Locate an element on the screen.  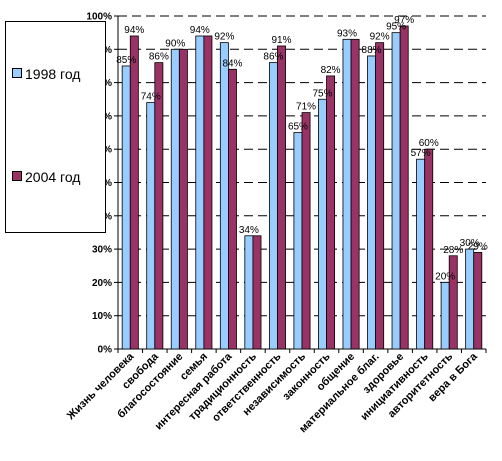
data-label-1998: 92% is located at coordinates (224, 37).